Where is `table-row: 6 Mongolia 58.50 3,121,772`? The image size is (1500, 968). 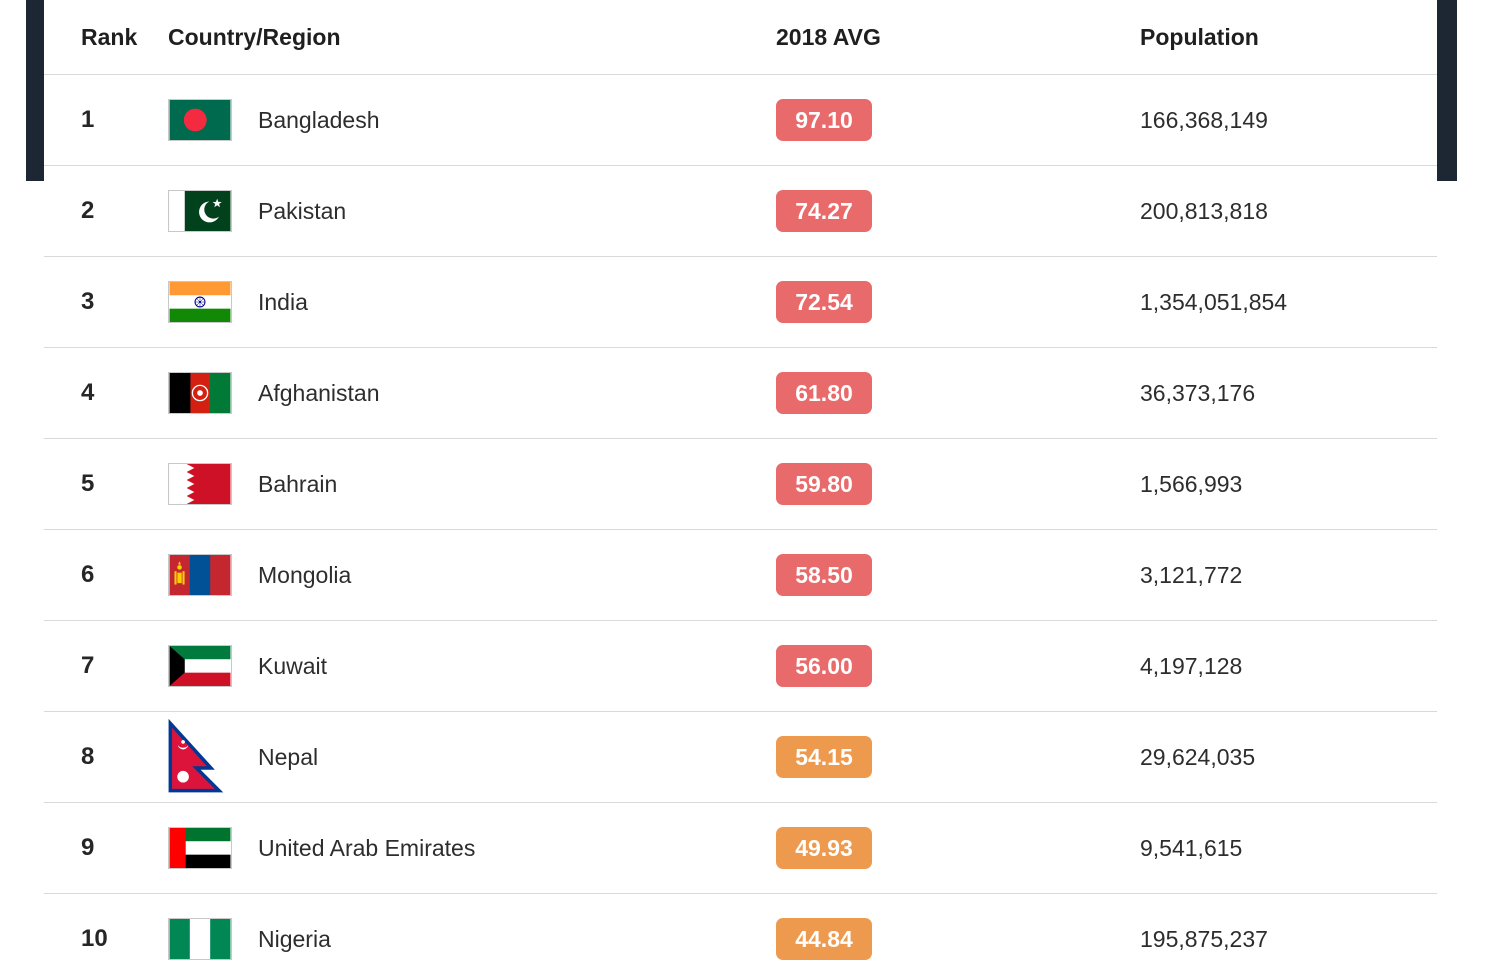 table-row: 6 Mongolia 58.50 3,121,772 is located at coordinates (740, 575).